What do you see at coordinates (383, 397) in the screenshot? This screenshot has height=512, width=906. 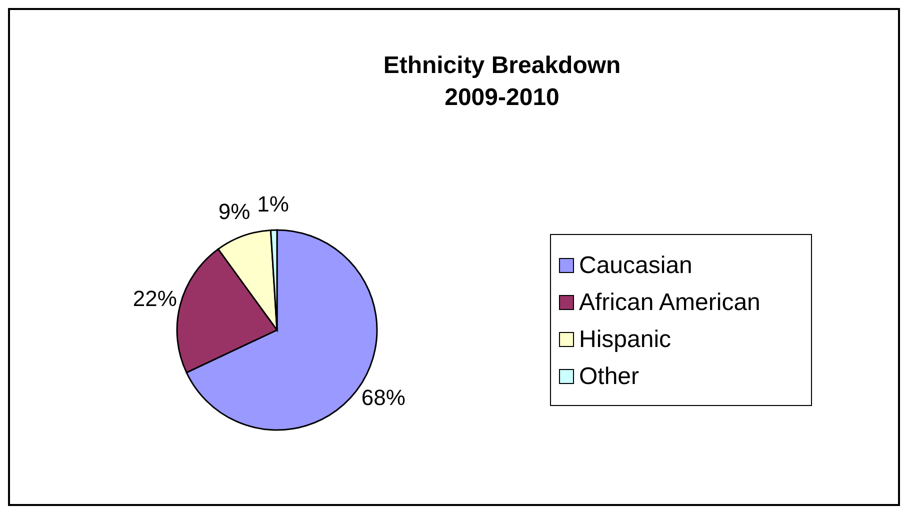 I see `data-label: 68%` at bounding box center [383, 397].